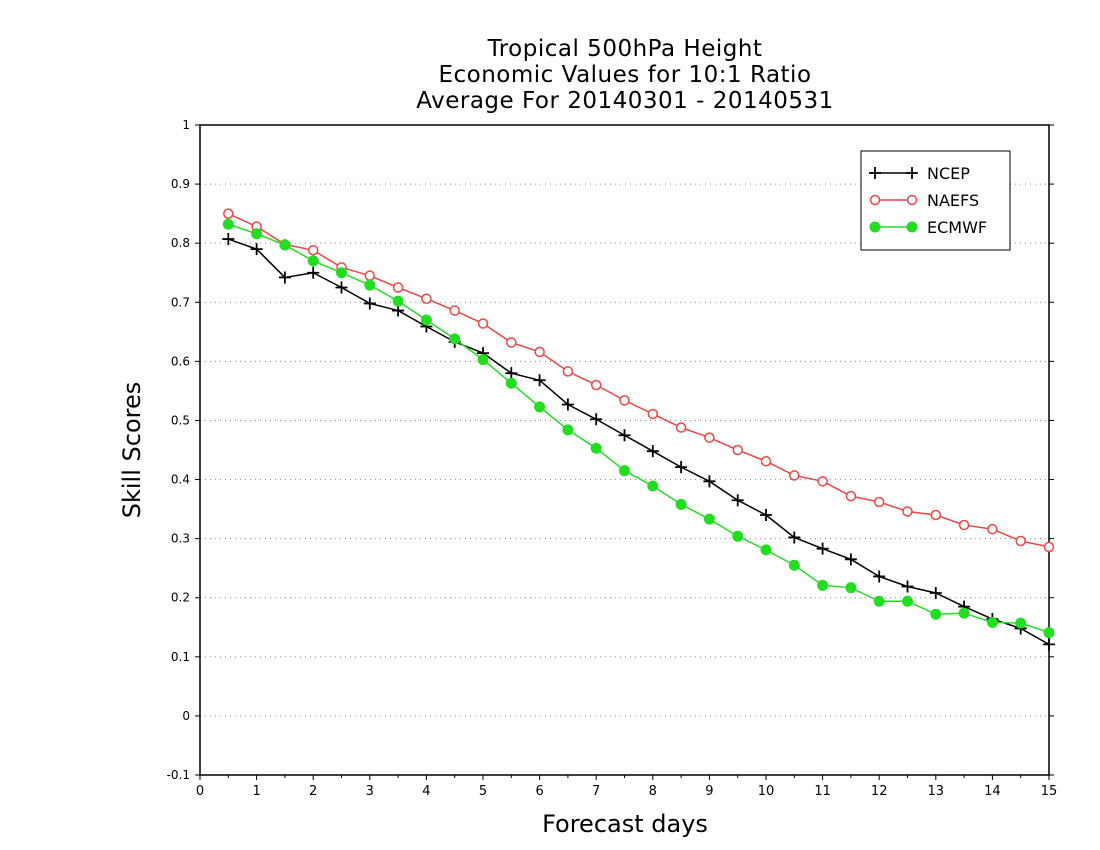 Image resolution: width=1100 pixels, height=850 pixels. What do you see at coordinates (186, 125) in the screenshot?
I see `y-tick-label: 1` at bounding box center [186, 125].